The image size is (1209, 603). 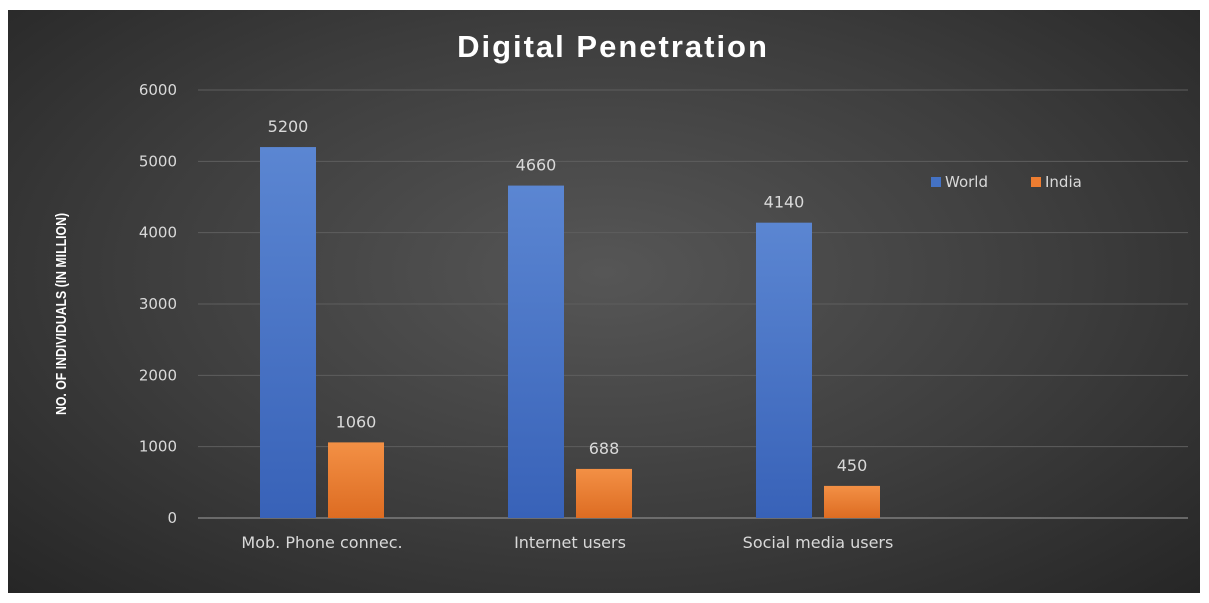 What do you see at coordinates (570, 542) in the screenshot?
I see `x-tick-label: Internet users` at bounding box center [570, 542].